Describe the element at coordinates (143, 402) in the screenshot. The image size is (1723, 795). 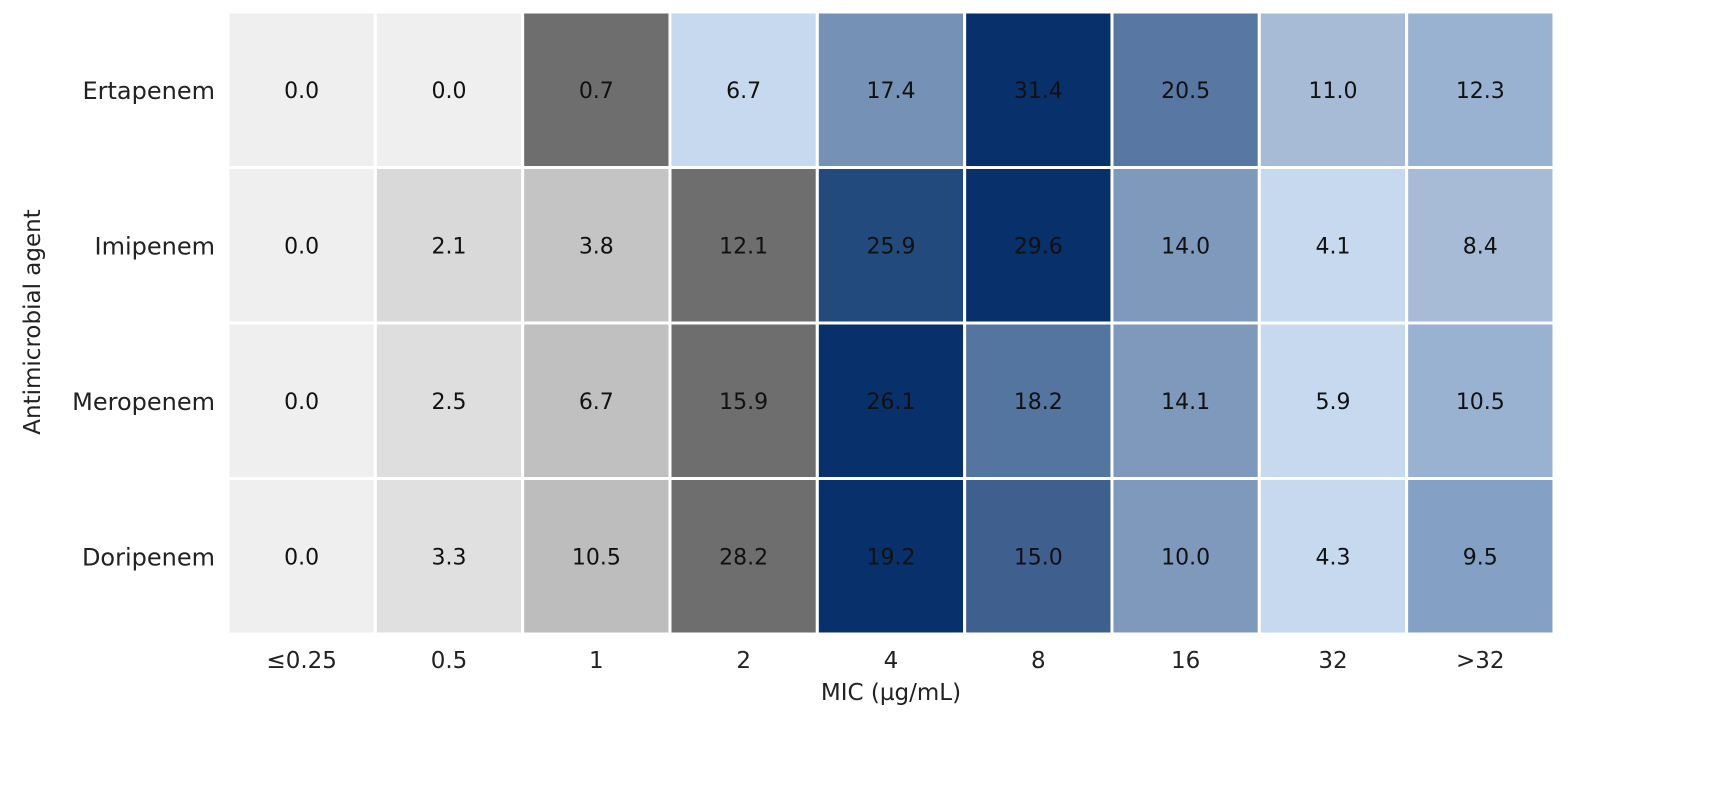
I see `y-tick-label: Meropenem` at that location.